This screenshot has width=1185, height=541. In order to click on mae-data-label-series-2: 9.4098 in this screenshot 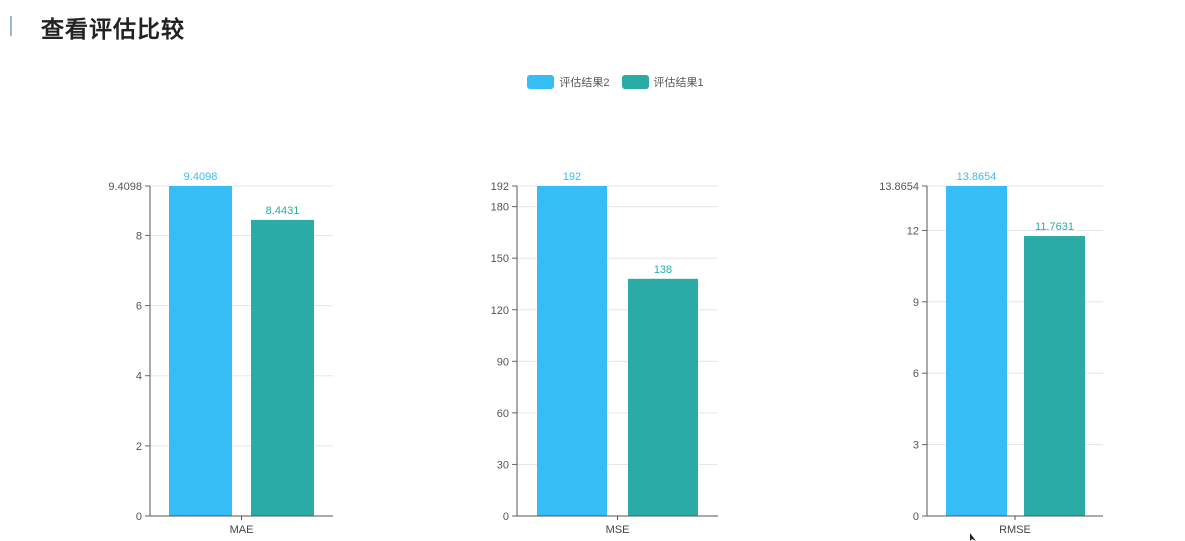, I will do `click(201, 177)`.